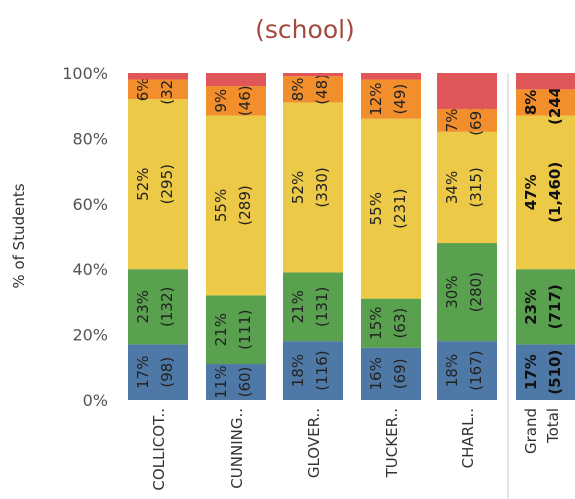 Image resolution: width=575 pixels, height=499 pixels. Describe the element at coordinates (59, 237) in the screenshot. I see `y-axis: 0% 20% 40% 60% 80% 100% % of Students` at that location.